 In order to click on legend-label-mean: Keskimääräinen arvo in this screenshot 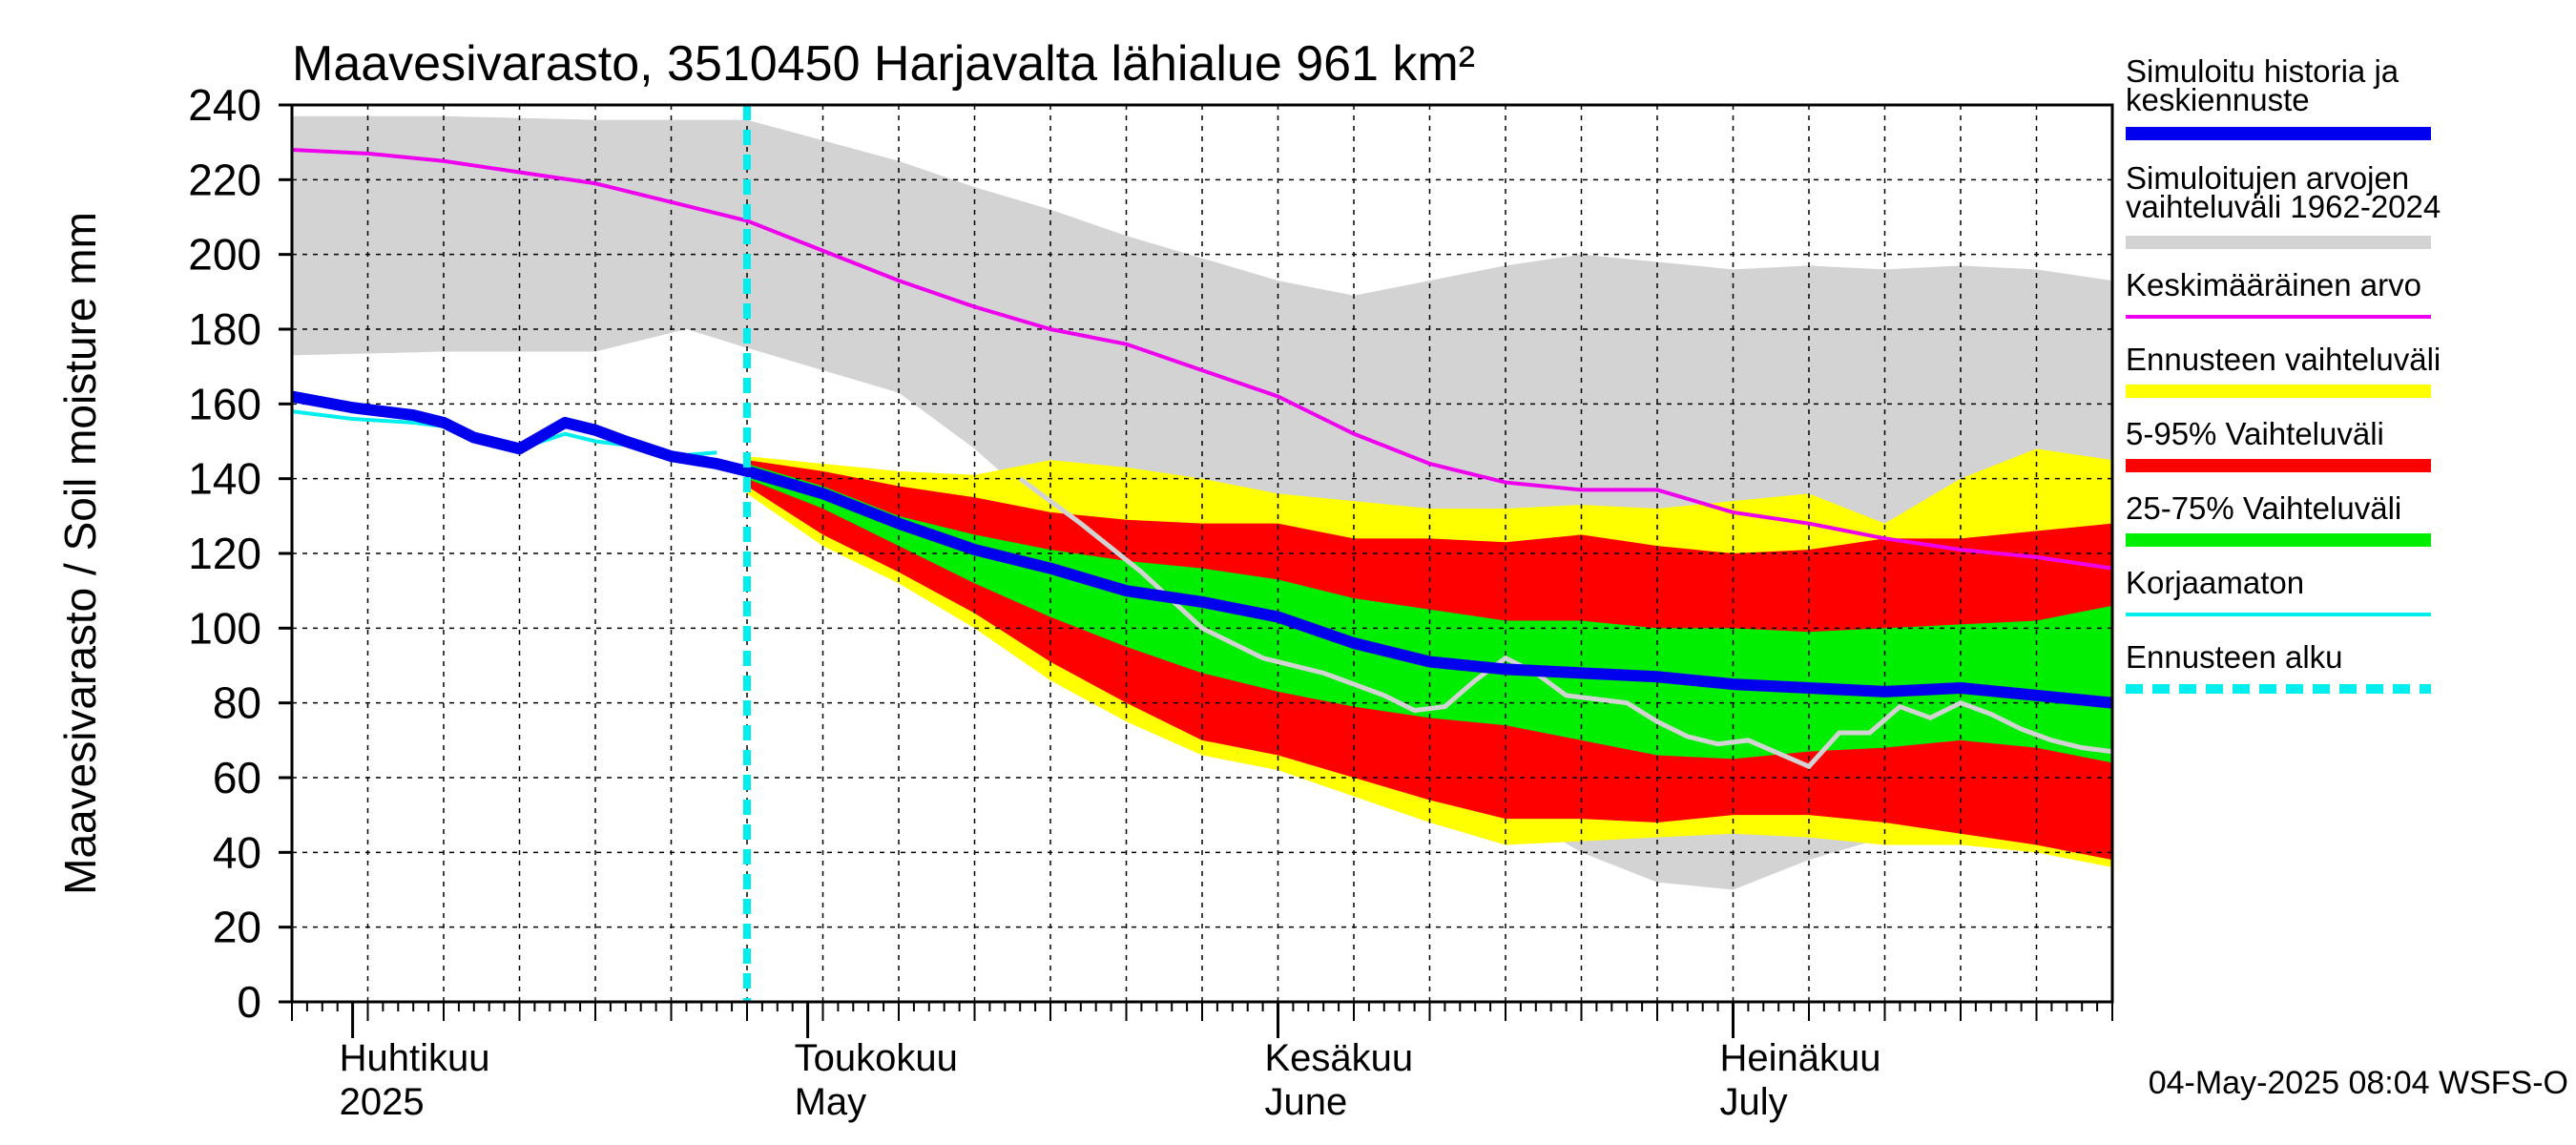, I will do `click(2273, 284)`.